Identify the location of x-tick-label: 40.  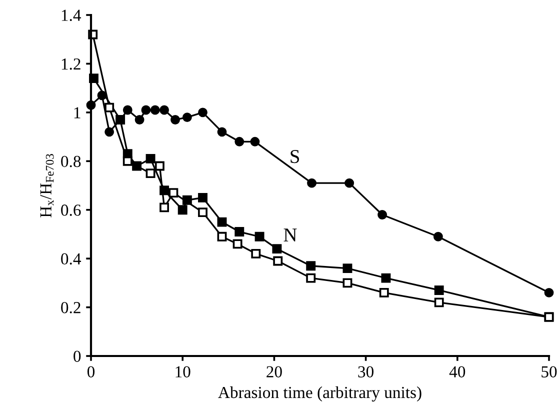
(457, 372).